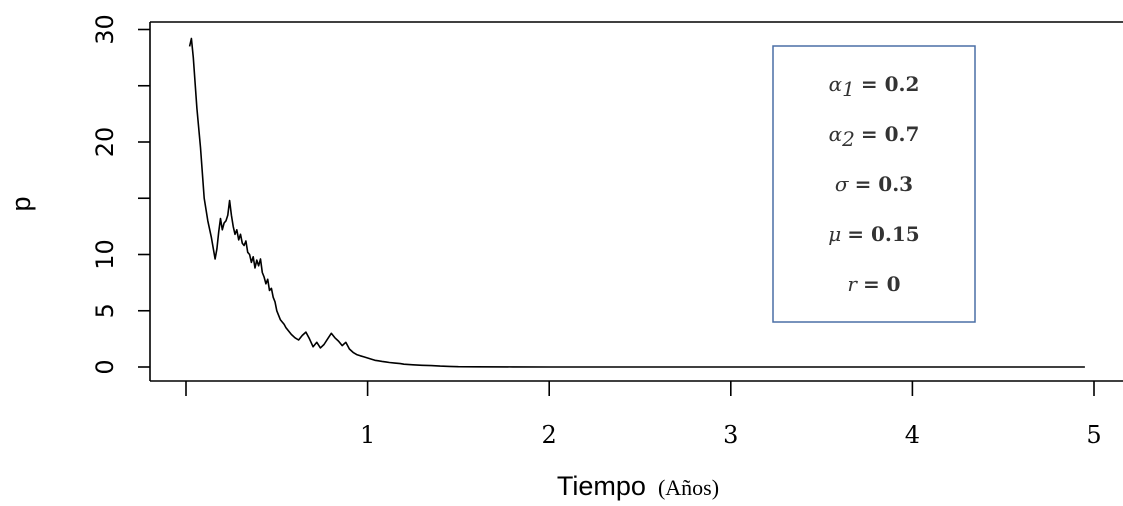 The height and width of the screenshot is (506, 1123). Describe the element at coordinates (848, 139) in the screenshot. I see `parameter-subscript: 2` at that location.